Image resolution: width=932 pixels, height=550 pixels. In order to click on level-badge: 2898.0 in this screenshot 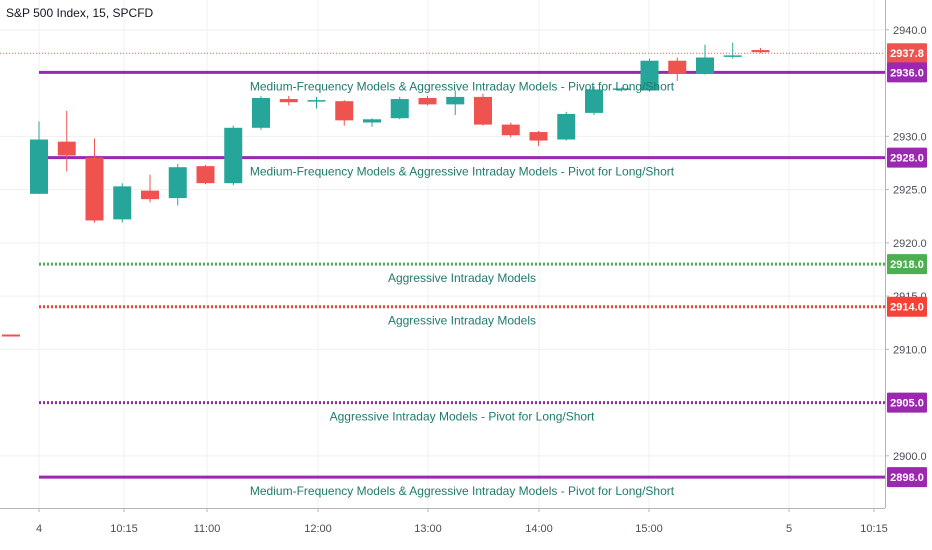, I will do `click(907, 477)`.